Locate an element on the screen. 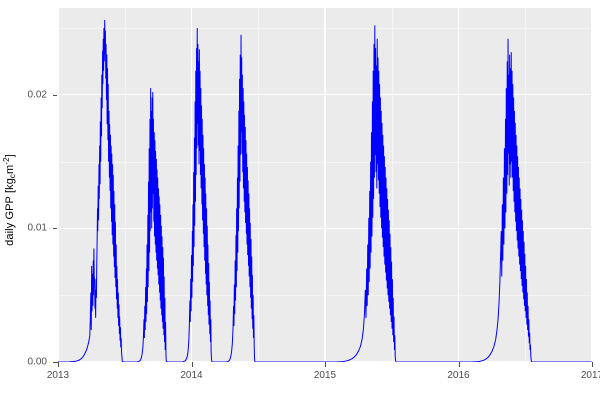  x-tick-label: 2016 is located at coordinates (458, 375).